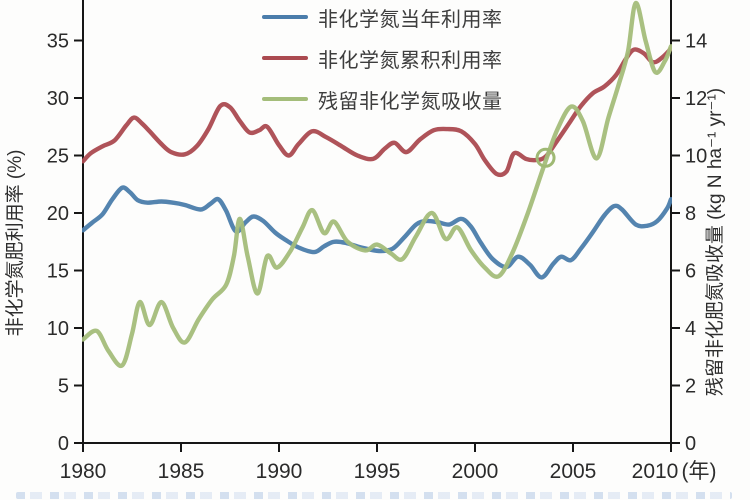 This screenshot has width=750, height=500. Describe the element at coordinates (410, 101) in the screenshot. I see `legend-label: 残留非化学氮吸收量` at that location.